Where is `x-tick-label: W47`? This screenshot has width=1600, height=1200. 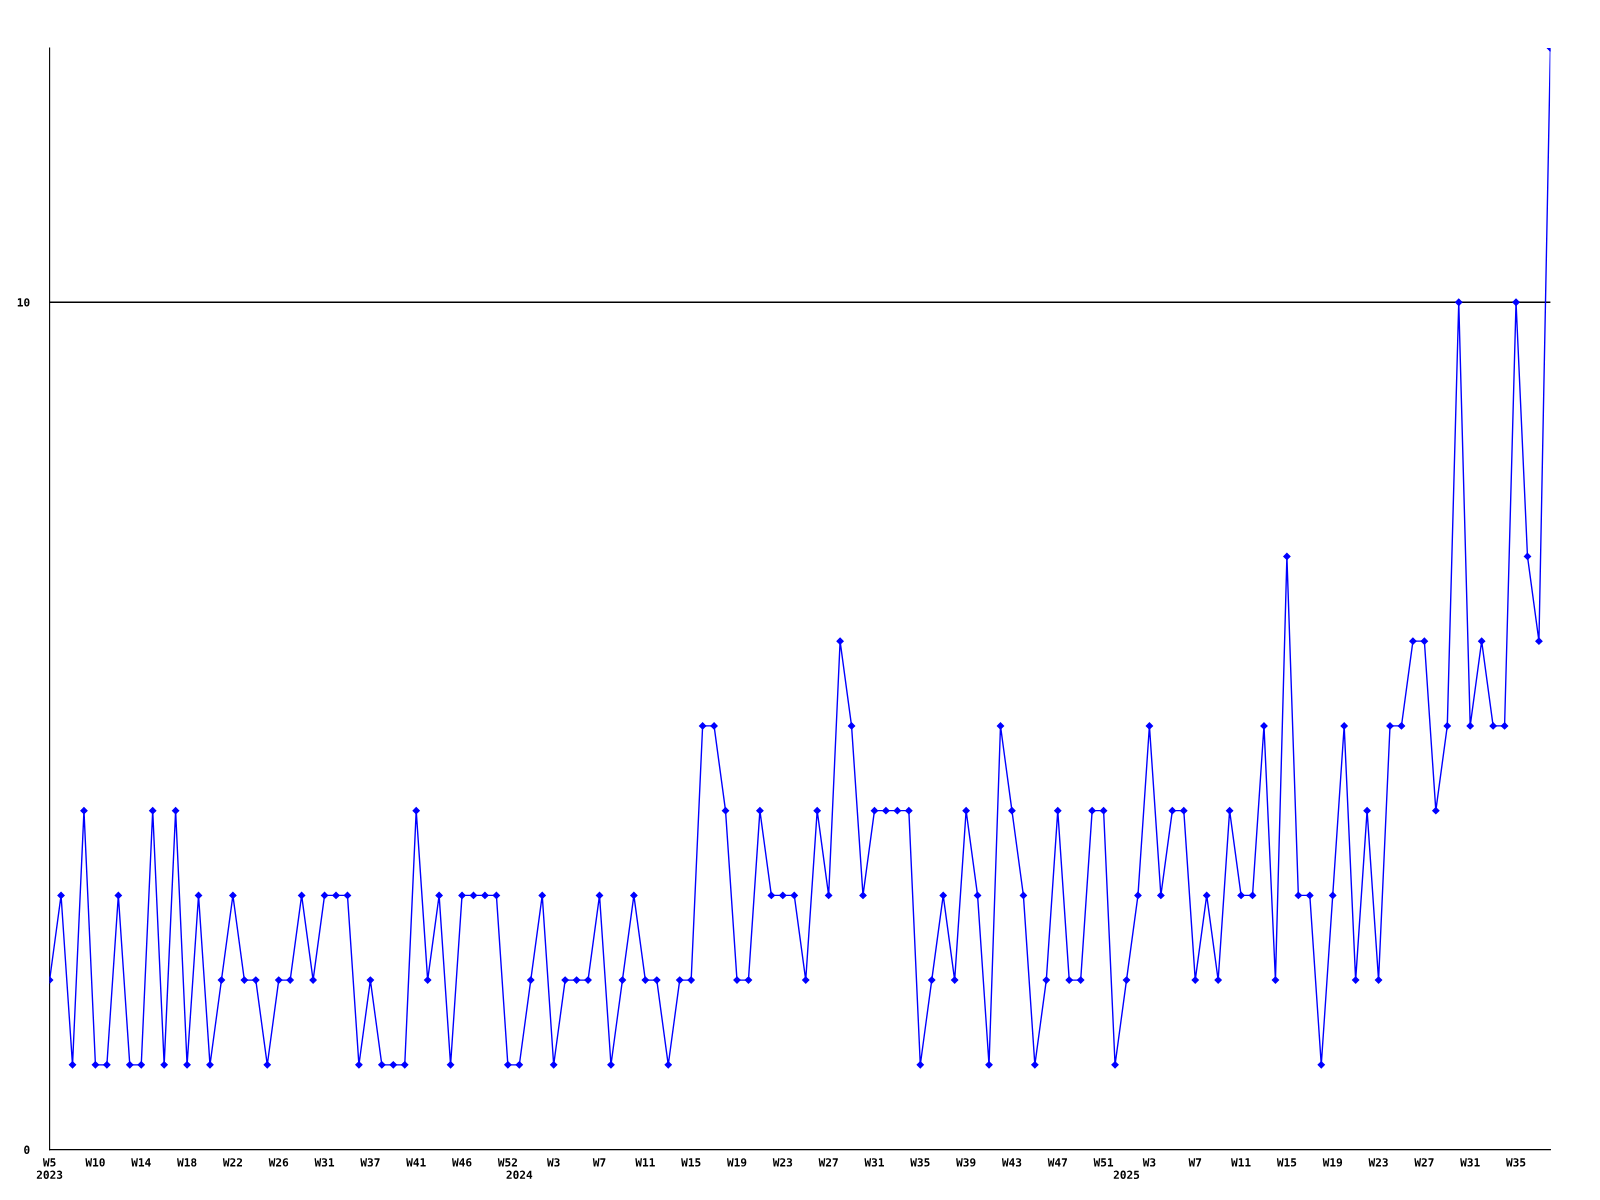
x-tick-label: W47 is located at coordinates (1057, 1162).